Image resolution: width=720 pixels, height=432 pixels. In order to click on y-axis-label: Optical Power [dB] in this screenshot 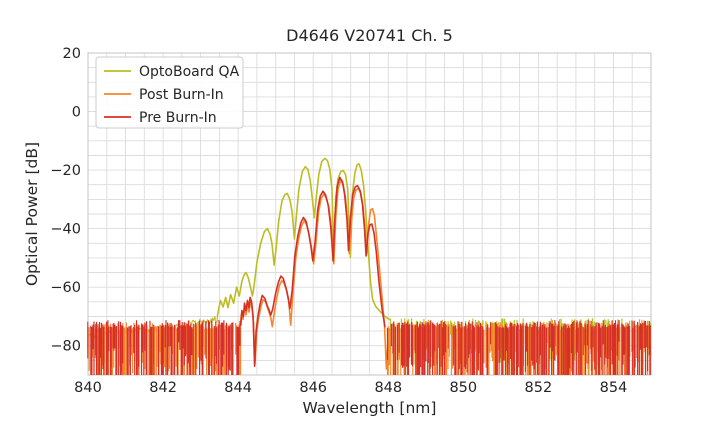, I will do `click(32, 214)`.